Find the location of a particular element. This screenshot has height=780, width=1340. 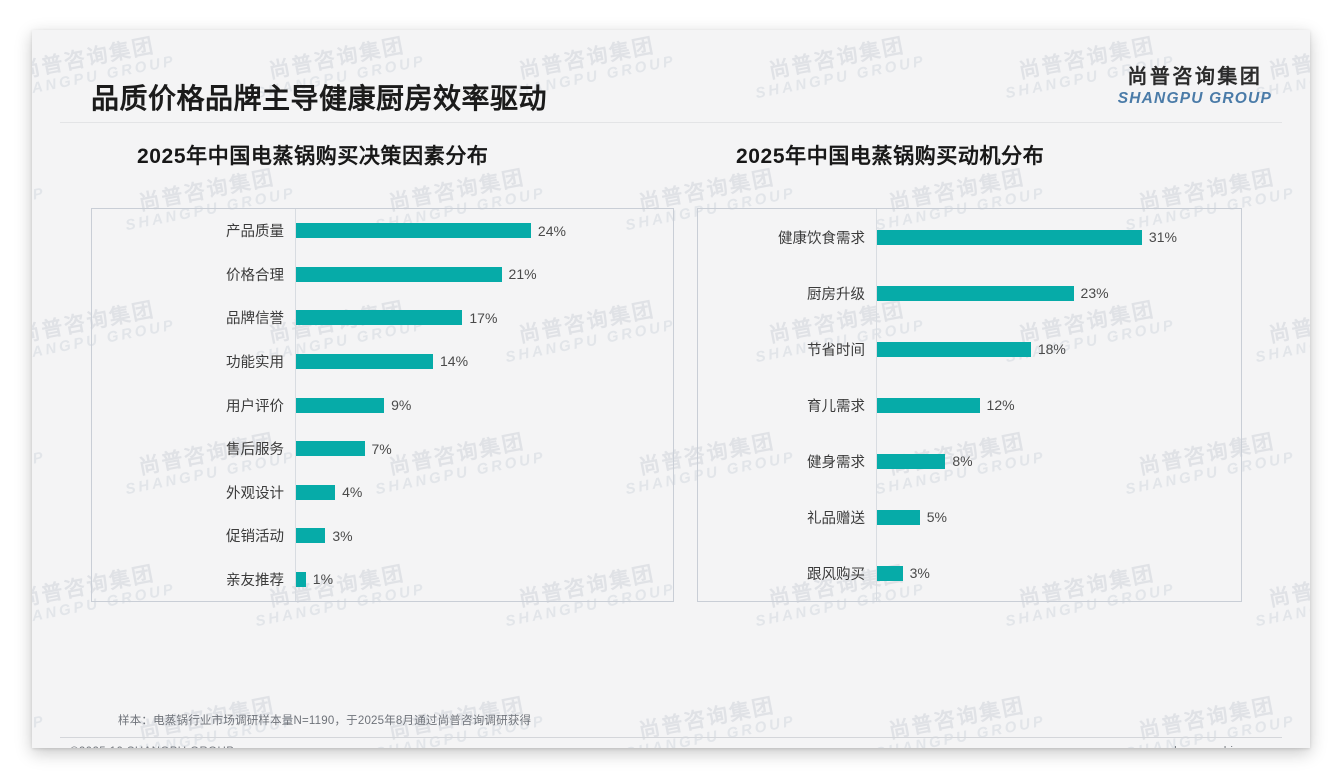

bar-value-label: 21% is located at coordinates (522, 274).